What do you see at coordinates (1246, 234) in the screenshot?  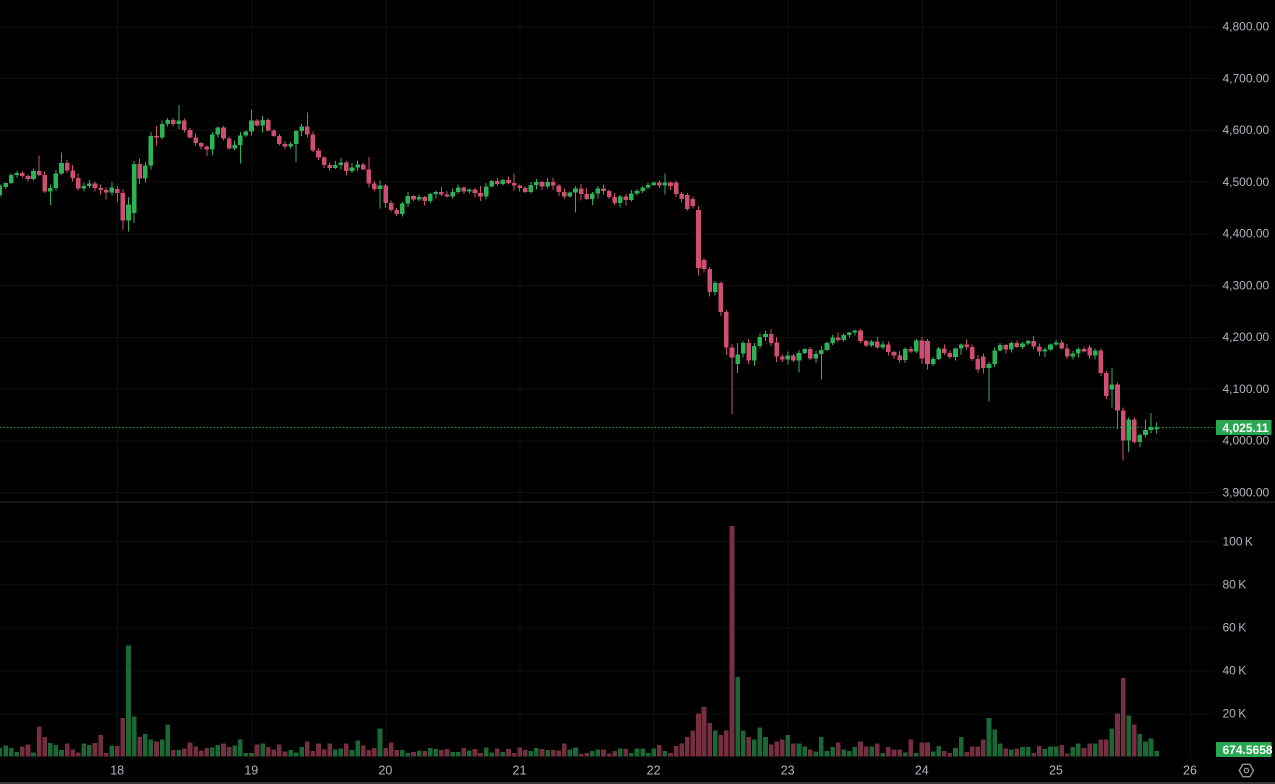 I see `svg-text: 4,400.00` at bounding box center [1246, 234].